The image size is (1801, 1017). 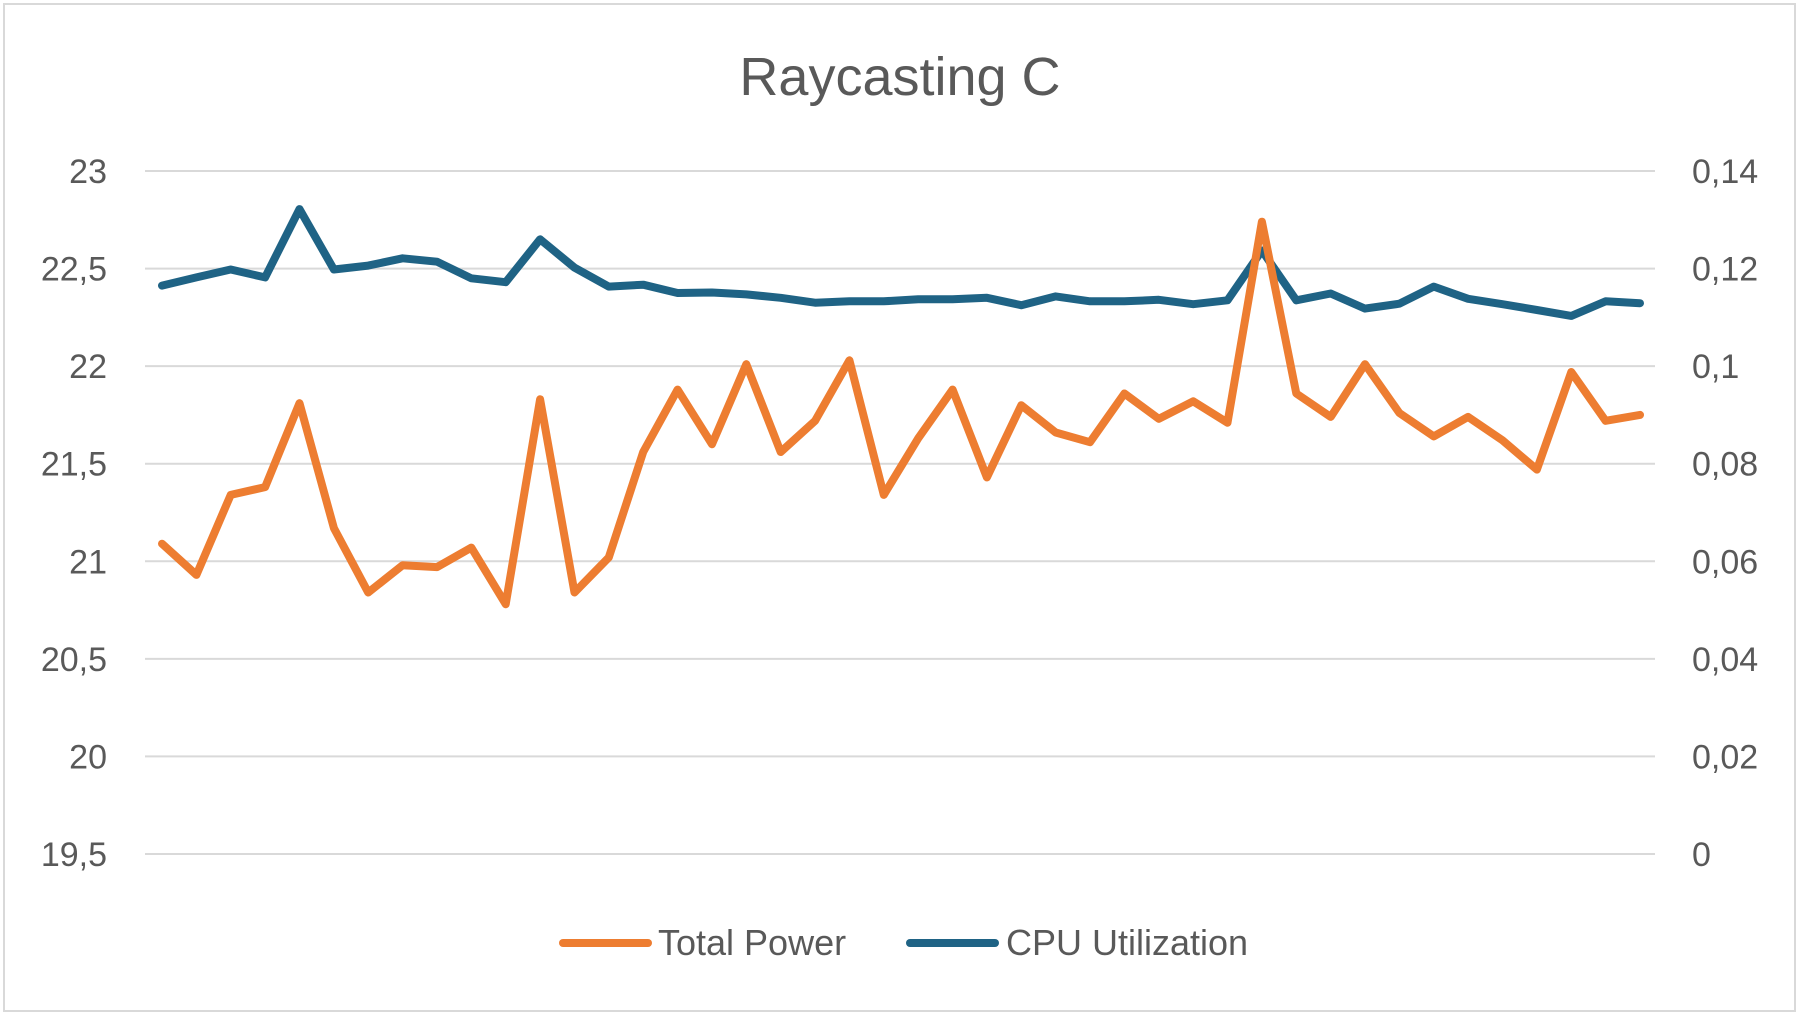 What do you see at coordinates (1725, 465) in the screenshot?
I see `right-tick-label: 0,08` at bounding box center [1725, 465].